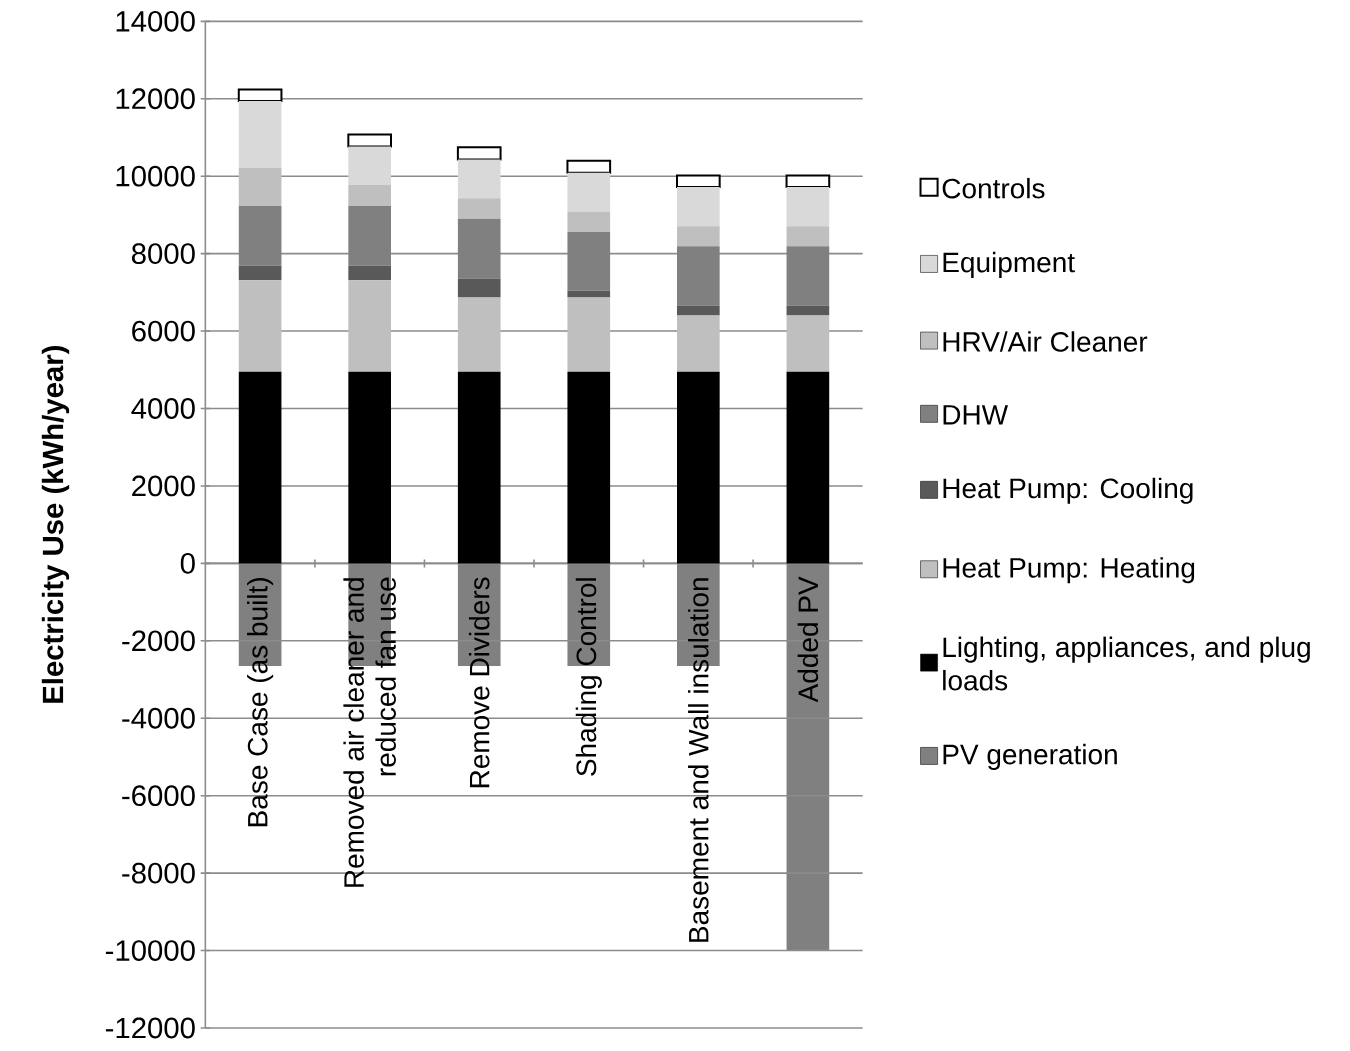  Describe the element at coordinates (163, 408) in the screenshot. I see `y-tick-label: 4000` at that location.